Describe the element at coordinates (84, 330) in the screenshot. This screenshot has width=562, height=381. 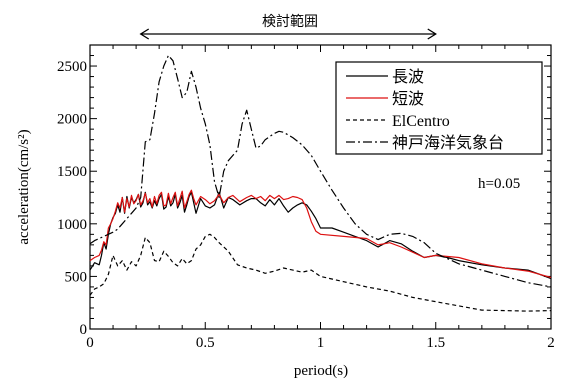
I see `y-tick-label: 0` at that location.